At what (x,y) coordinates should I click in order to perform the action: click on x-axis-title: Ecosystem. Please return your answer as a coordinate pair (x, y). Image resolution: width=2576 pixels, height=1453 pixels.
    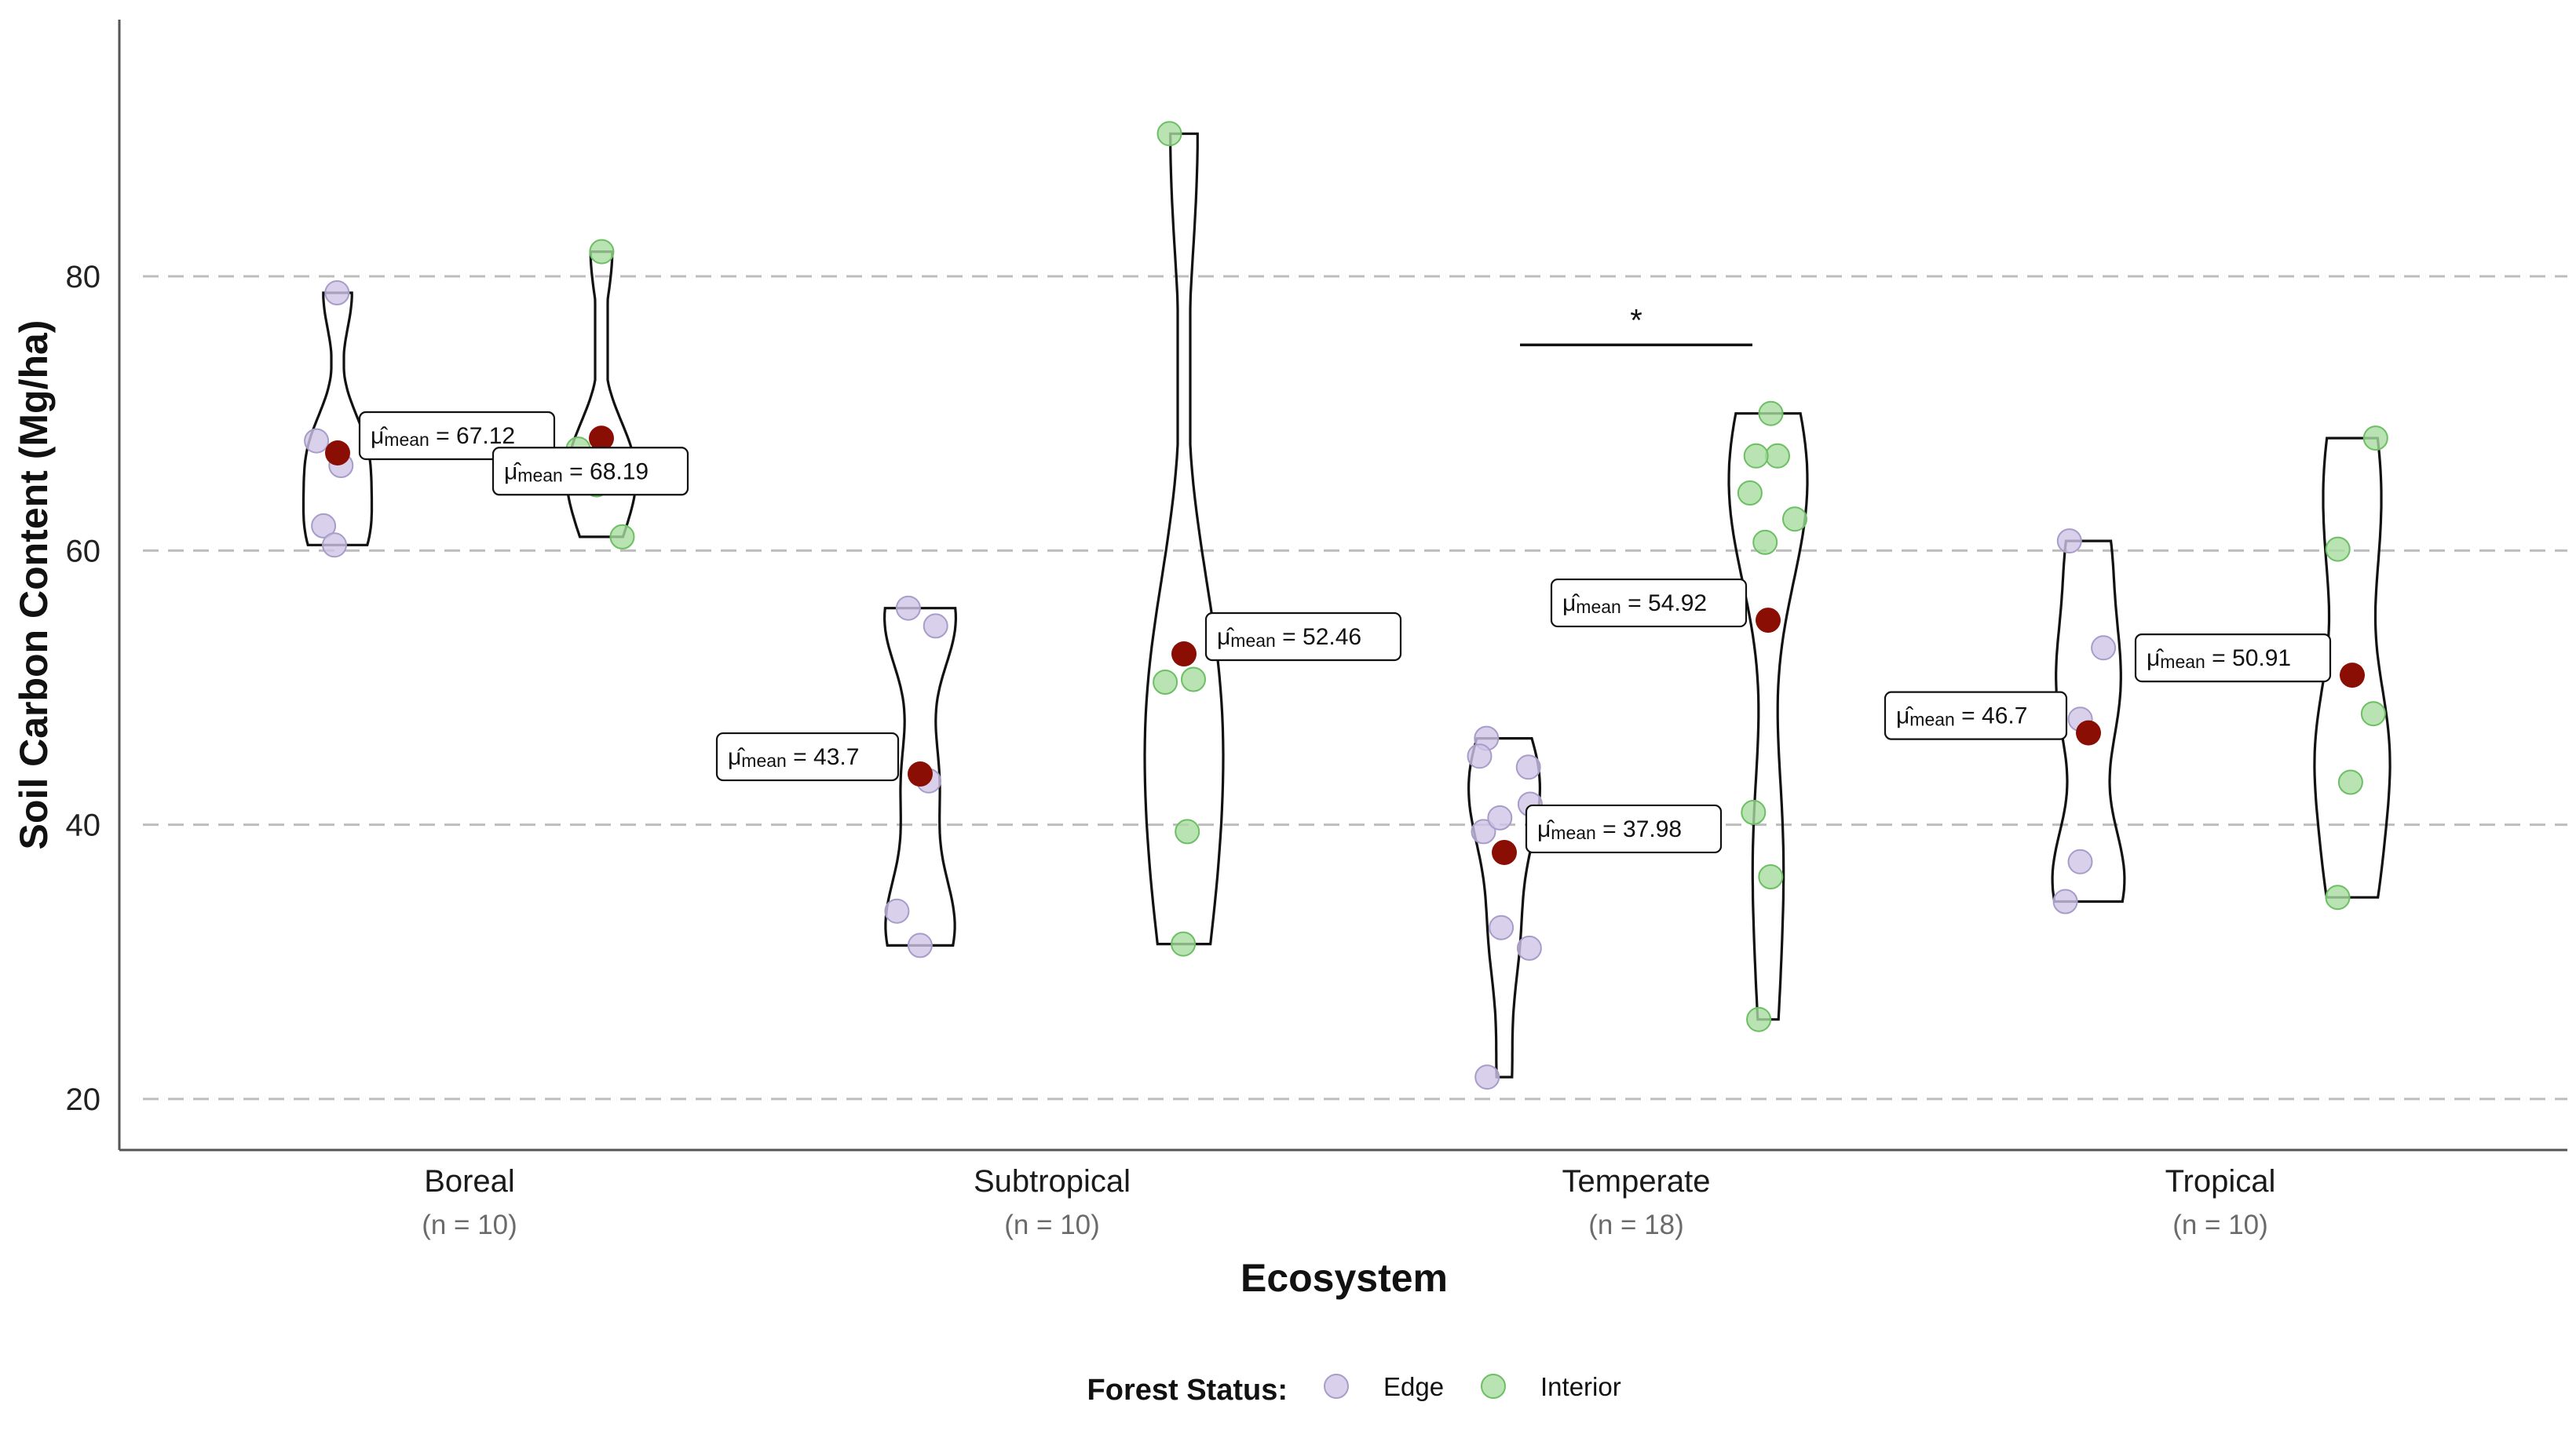
    Looking at the image, I should click on (1344, 1278).